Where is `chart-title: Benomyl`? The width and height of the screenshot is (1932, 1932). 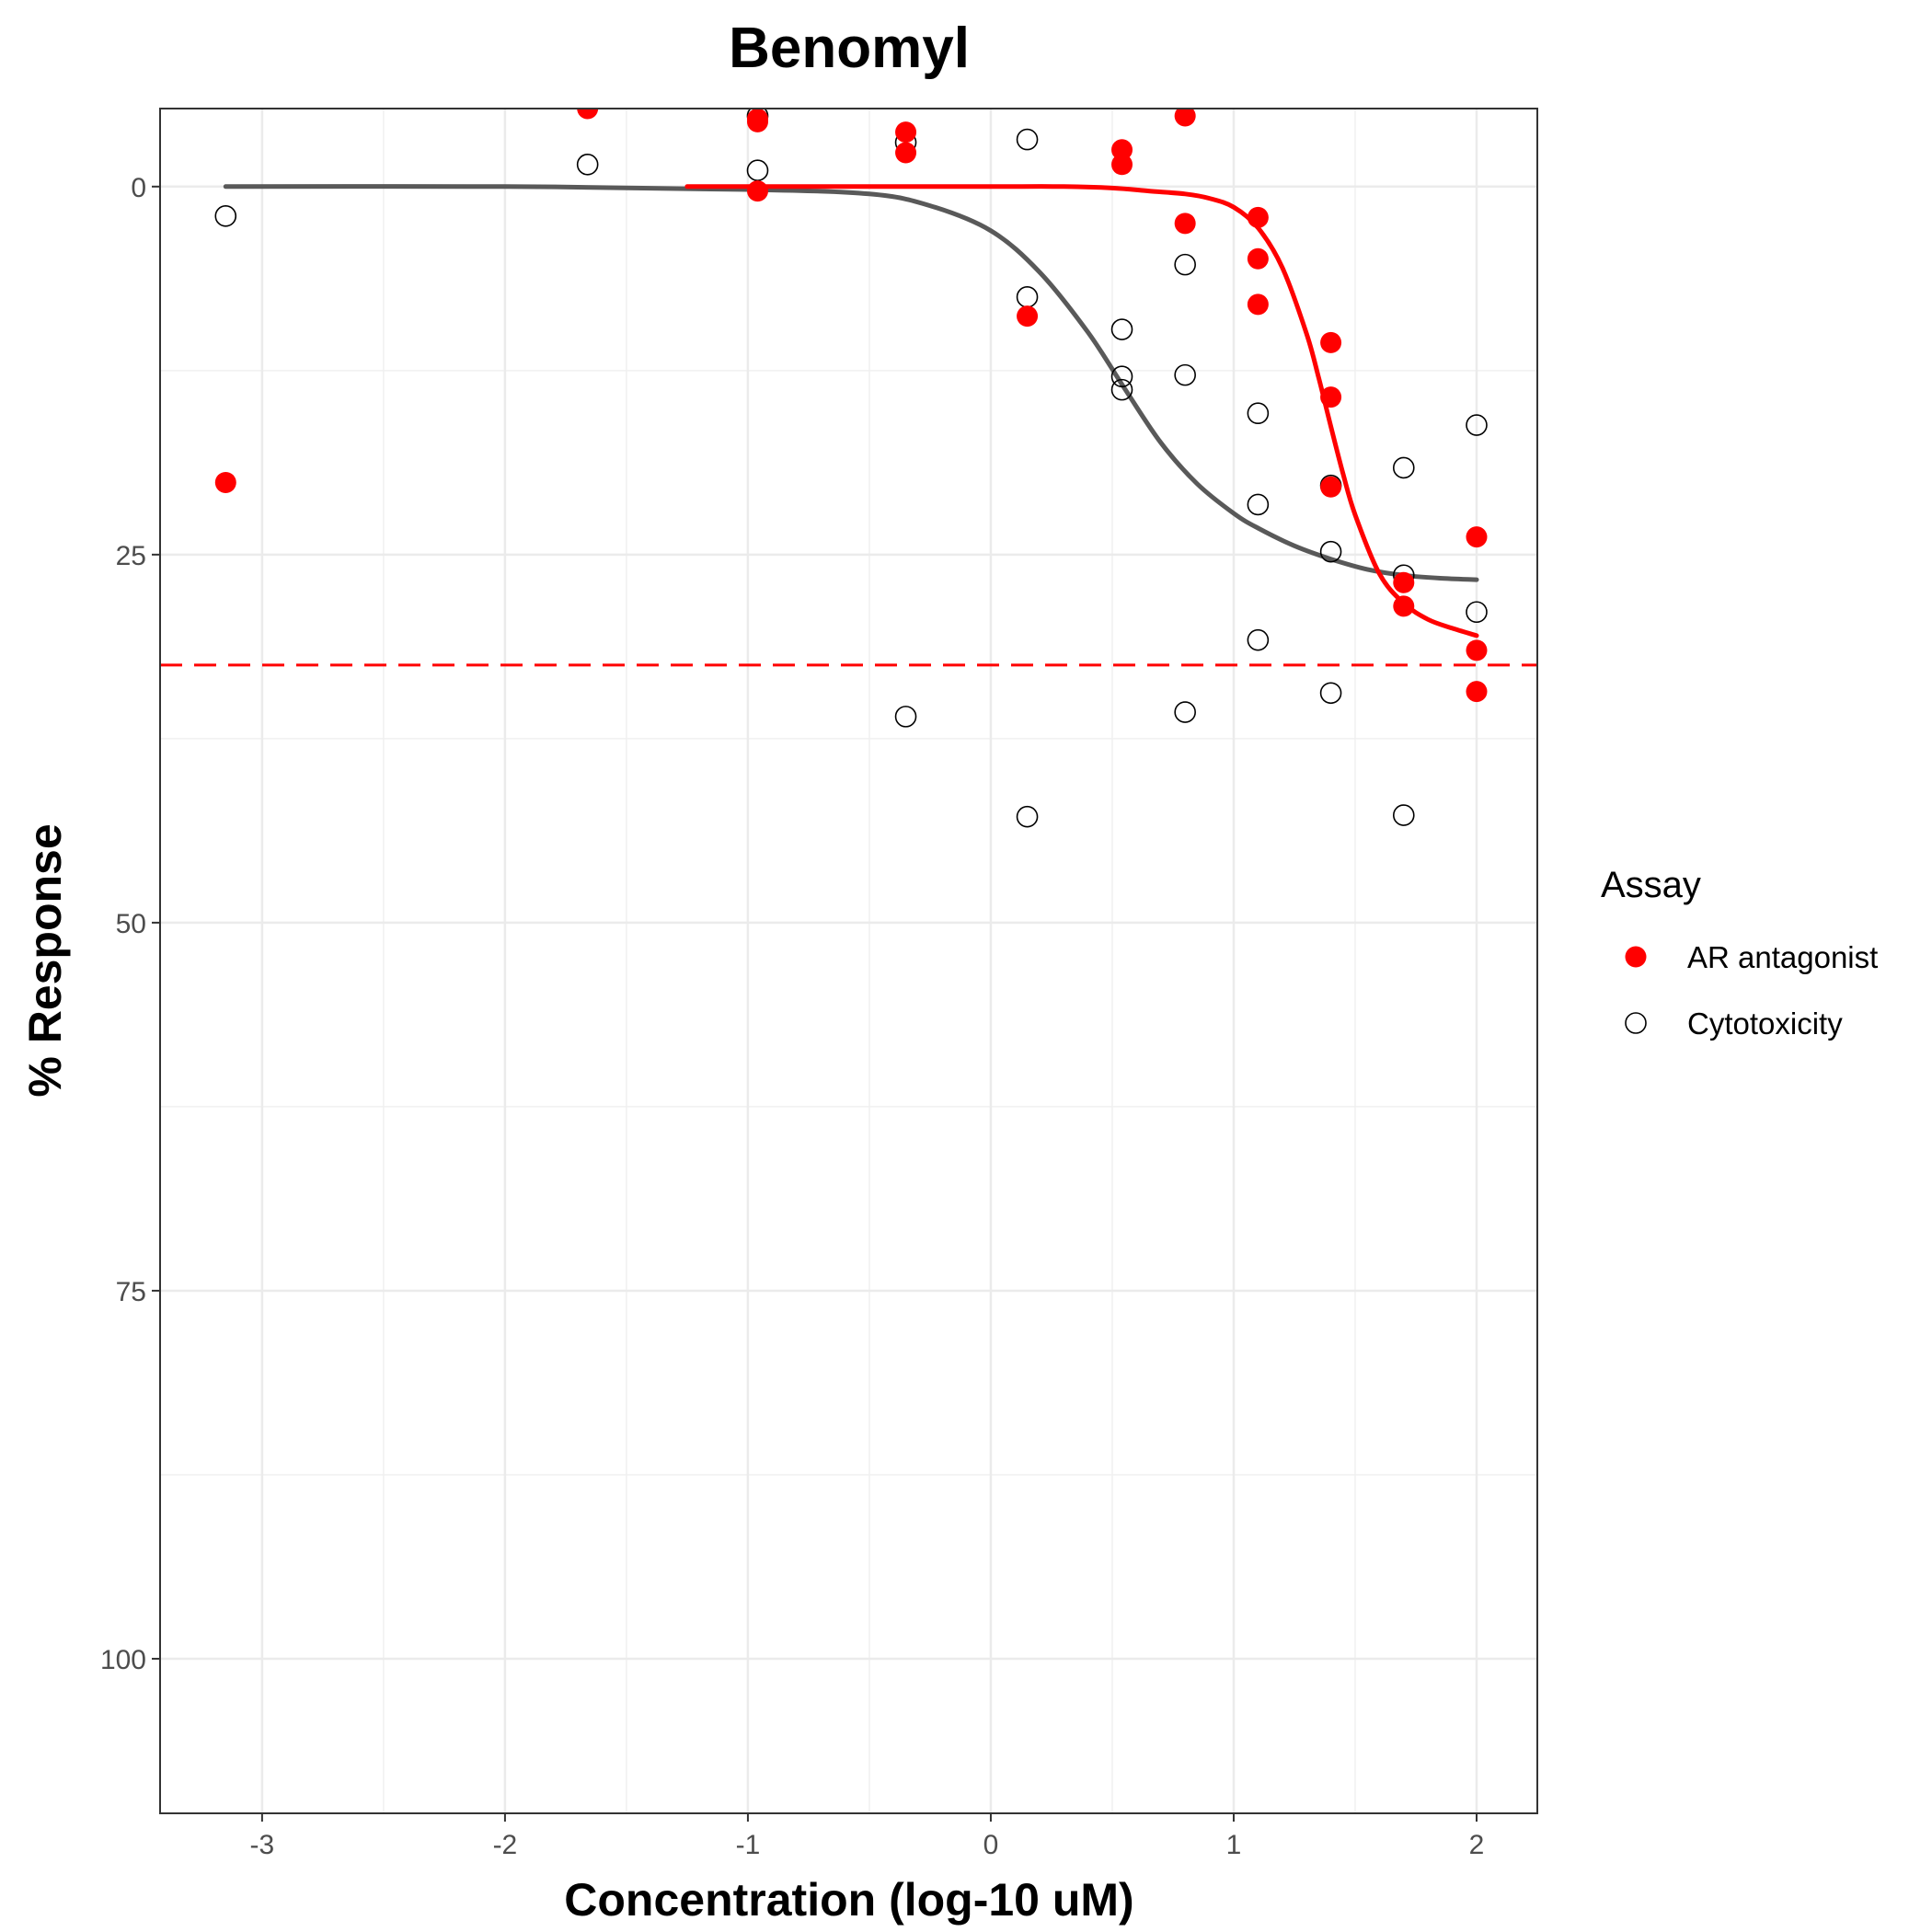
chart-title: Benomyl is located at coordinates (849, 48).